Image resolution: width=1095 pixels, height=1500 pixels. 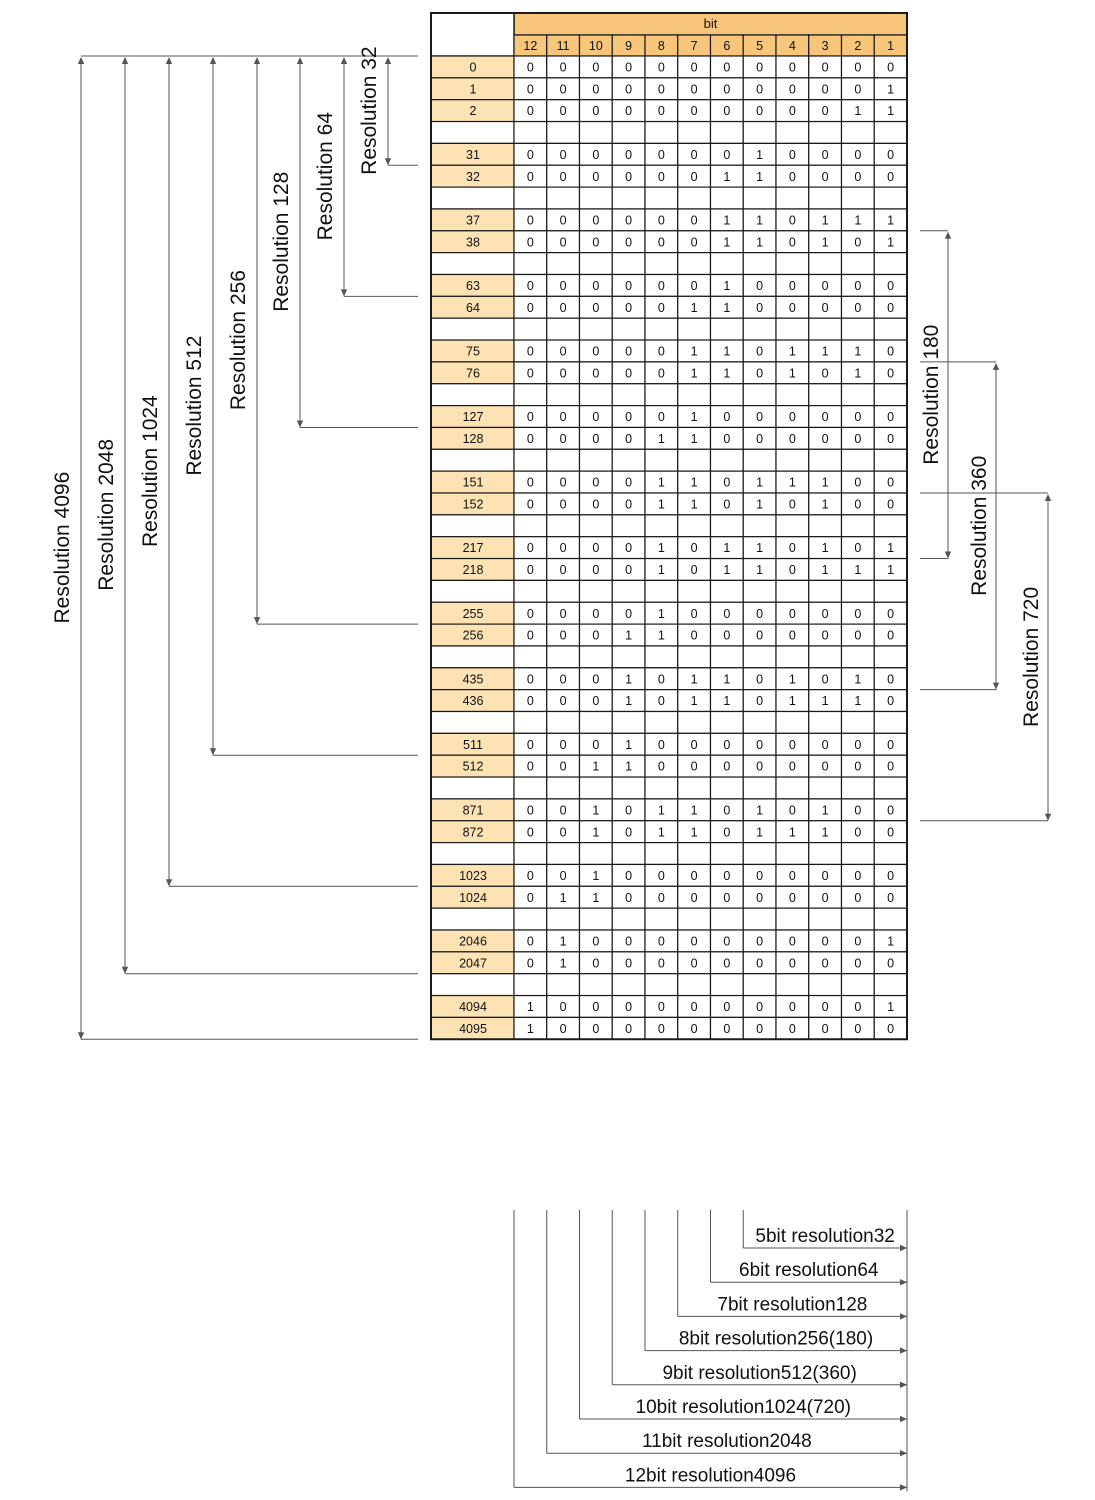 What do you see at coordinates (473, 614) in the screenshot?
I see `row-value-label: 255` at bounding box center [473, 614].